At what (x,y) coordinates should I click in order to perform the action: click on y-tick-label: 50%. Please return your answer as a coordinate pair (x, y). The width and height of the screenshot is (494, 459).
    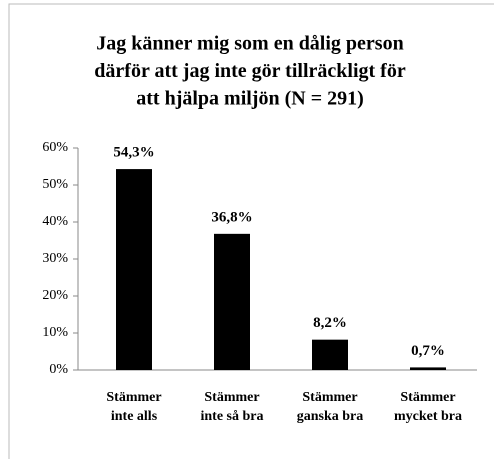
    Looking at the image, I should click on (55, 184).